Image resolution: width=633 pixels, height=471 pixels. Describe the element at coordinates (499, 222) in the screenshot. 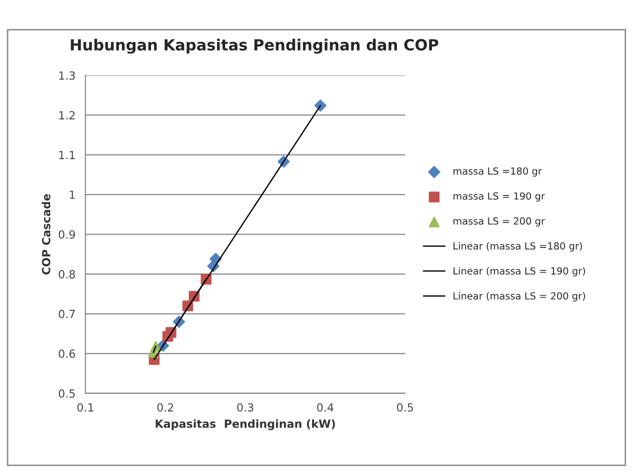

I see `legend-label: massa LS = 200 gr` at that location.